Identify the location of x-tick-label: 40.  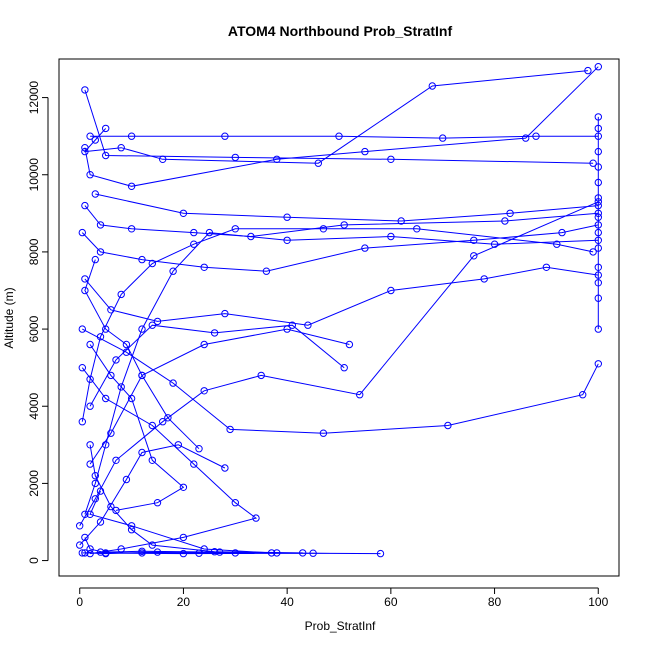
(287, 602).